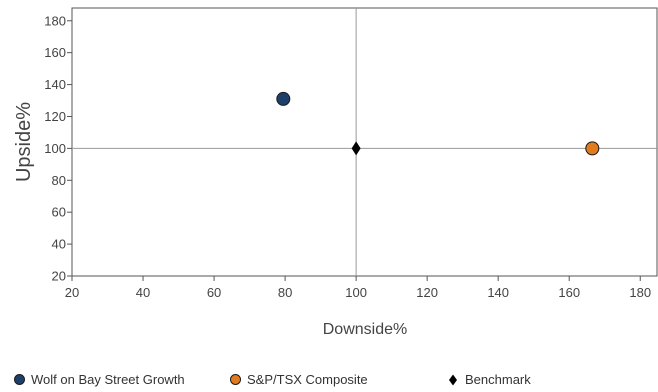 This screenshot has width=658, height=392. Describe the element at coordinates (55, 84) in the screenshot. I see `y-tick-label: 140` at that location.